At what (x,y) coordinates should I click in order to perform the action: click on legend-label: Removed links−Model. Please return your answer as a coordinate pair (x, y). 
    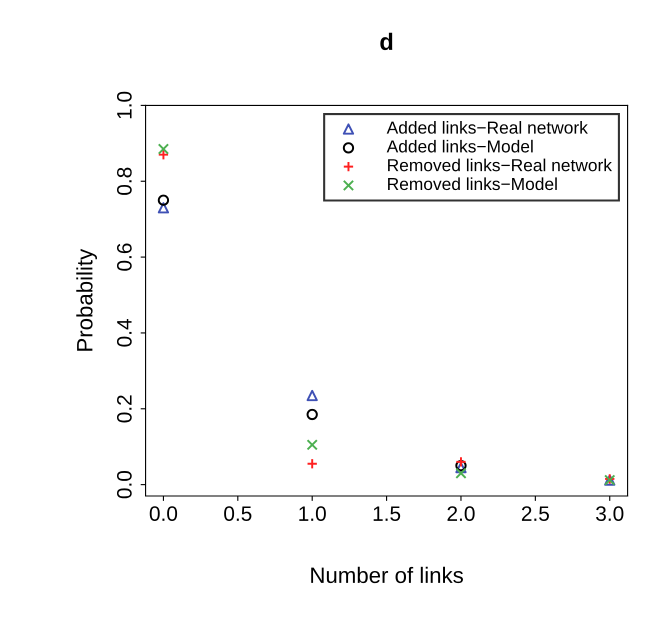
    Looking at the image, I should click on (472, 183).